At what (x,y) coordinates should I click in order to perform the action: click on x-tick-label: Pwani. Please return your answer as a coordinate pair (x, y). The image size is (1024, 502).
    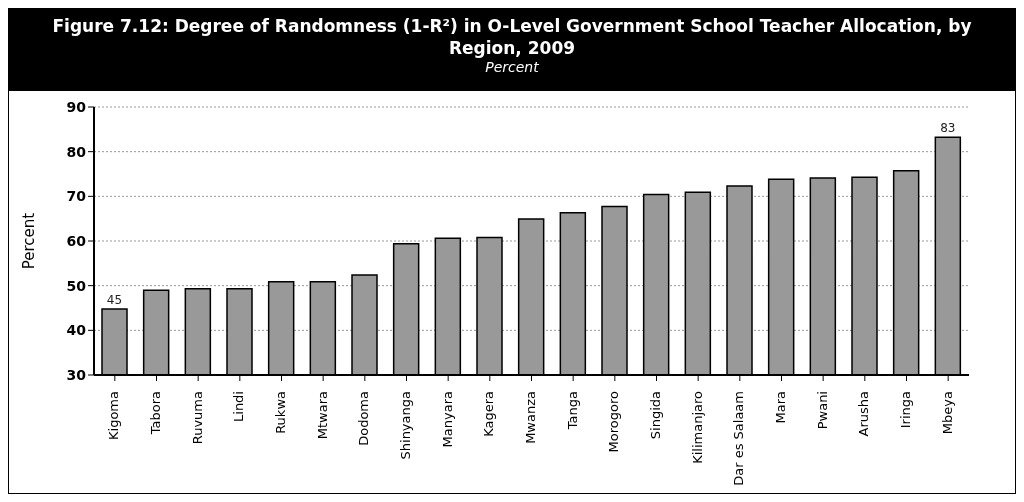
    Looking at the image, I should click on (822, 410).